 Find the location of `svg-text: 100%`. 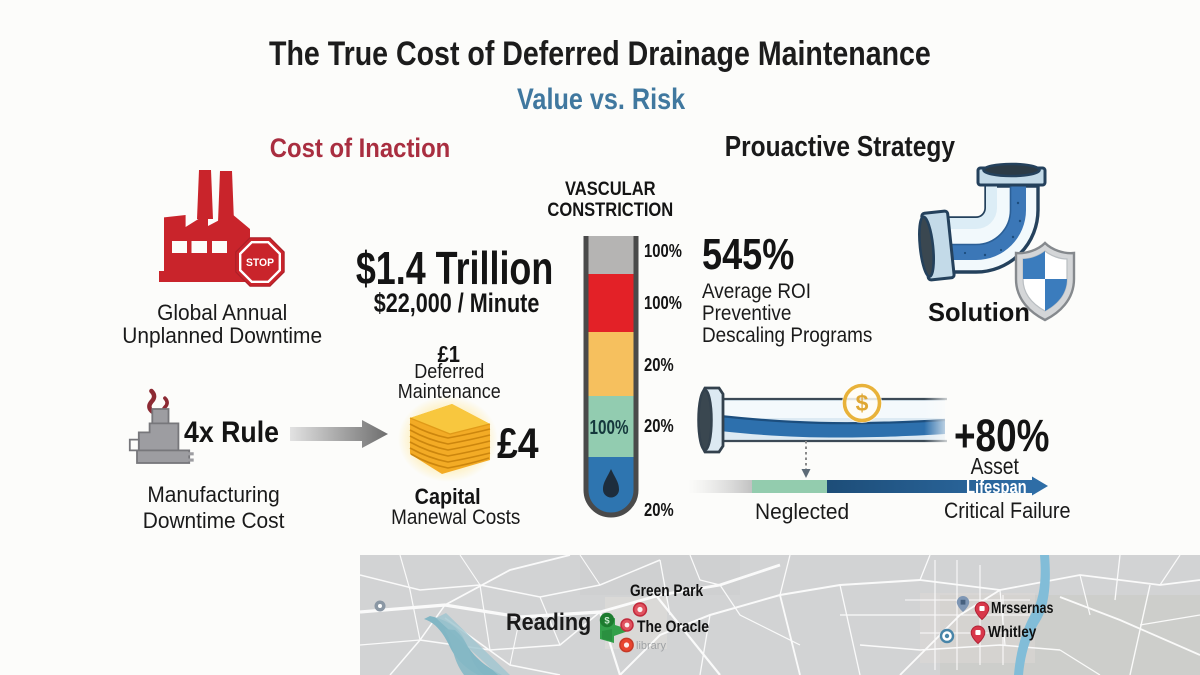

svg-text: 100% is located at coordinates (609, 428).